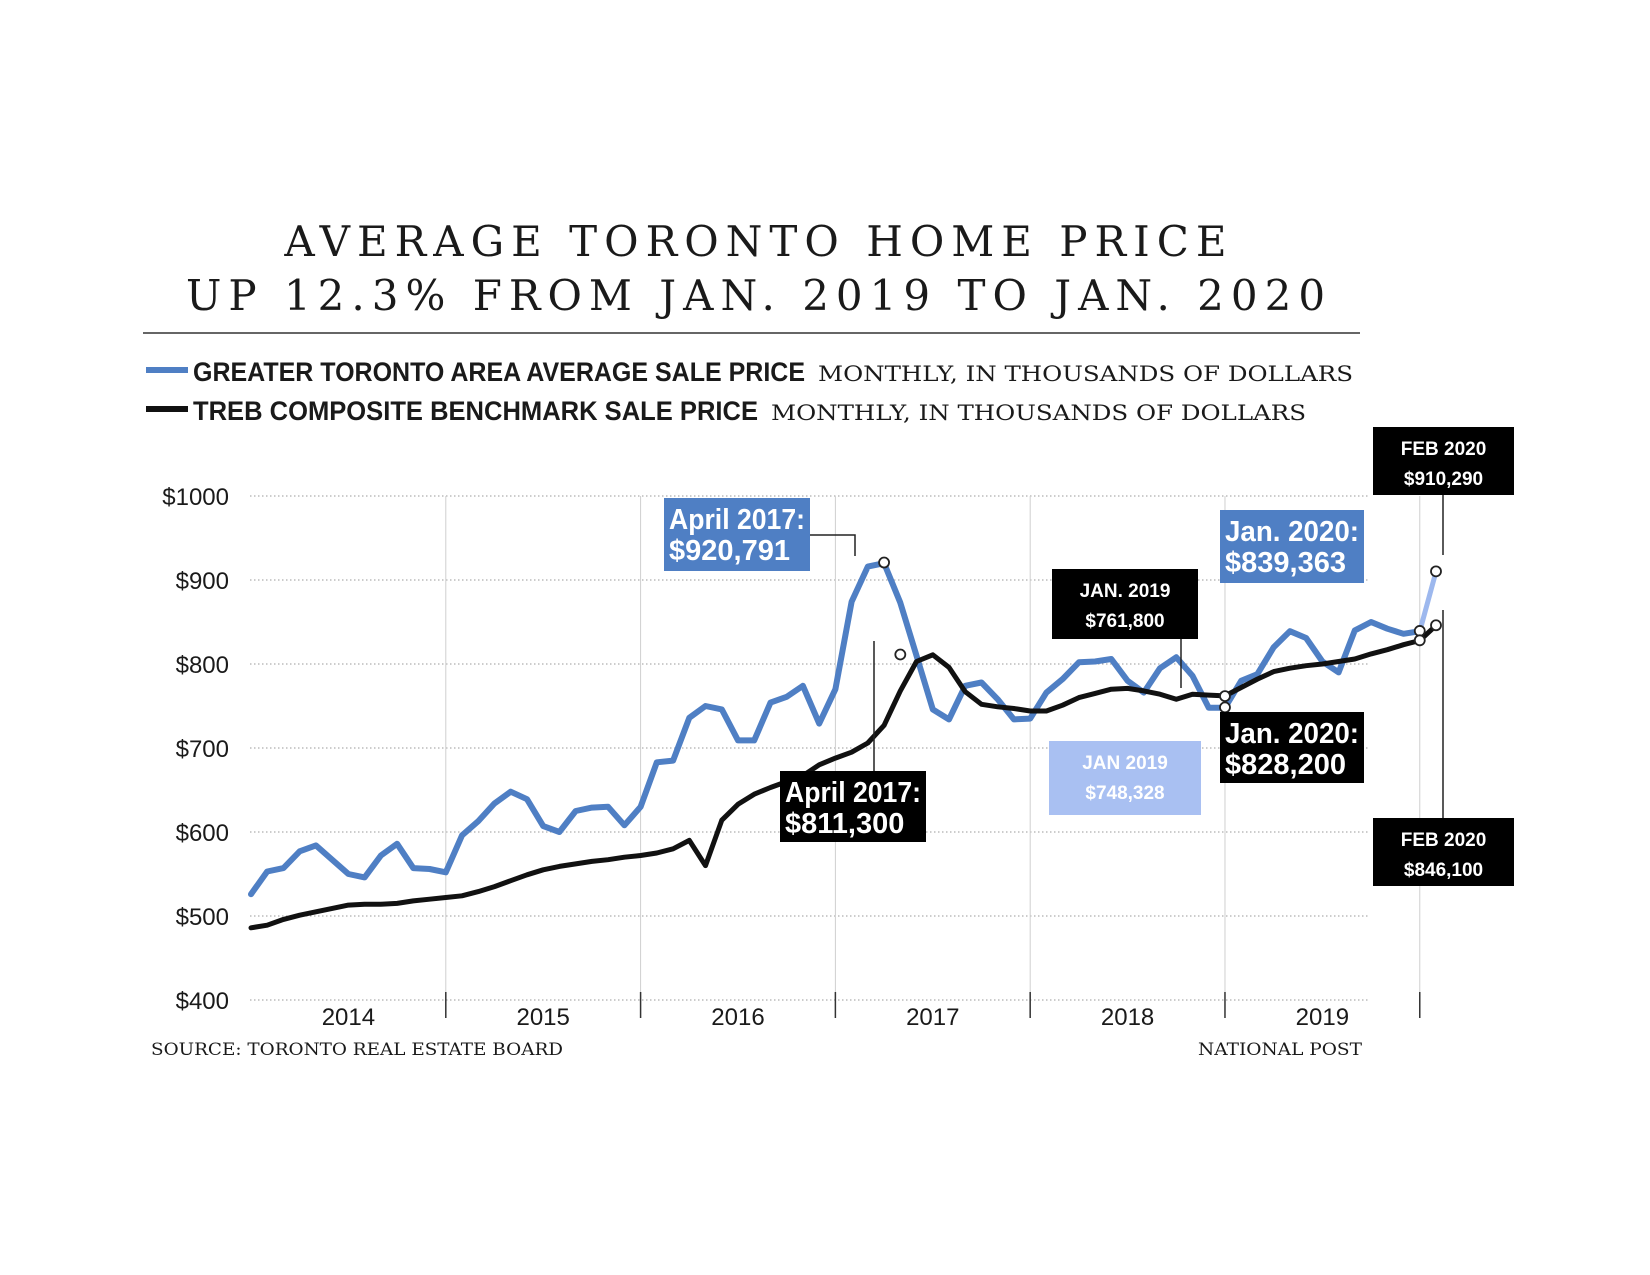 The height and width of the screenshot is (1275, 1650). Describe the element at coordinates (1038, 413) in the screenshot. I see `legend-note-treb: MONTHLY, IN THOUSANDS OF DOLLARS` at that location.